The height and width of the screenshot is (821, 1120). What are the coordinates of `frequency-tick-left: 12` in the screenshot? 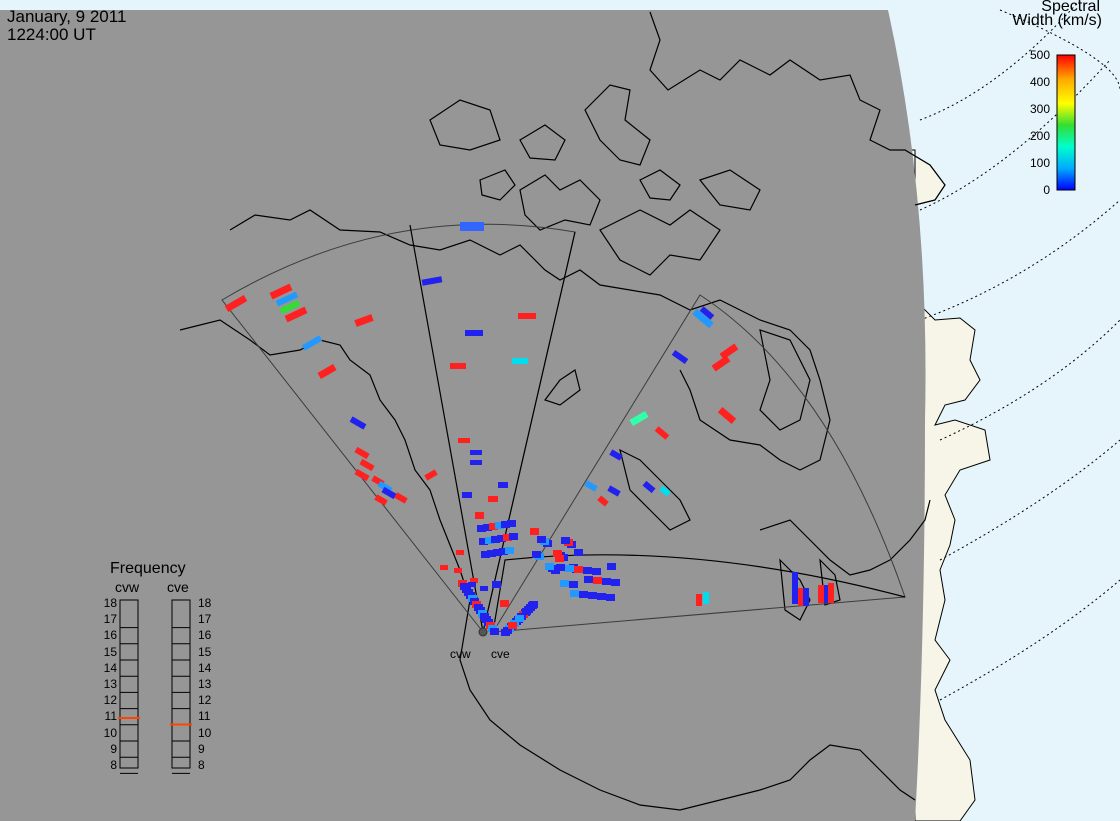 It's located at (110, 700).